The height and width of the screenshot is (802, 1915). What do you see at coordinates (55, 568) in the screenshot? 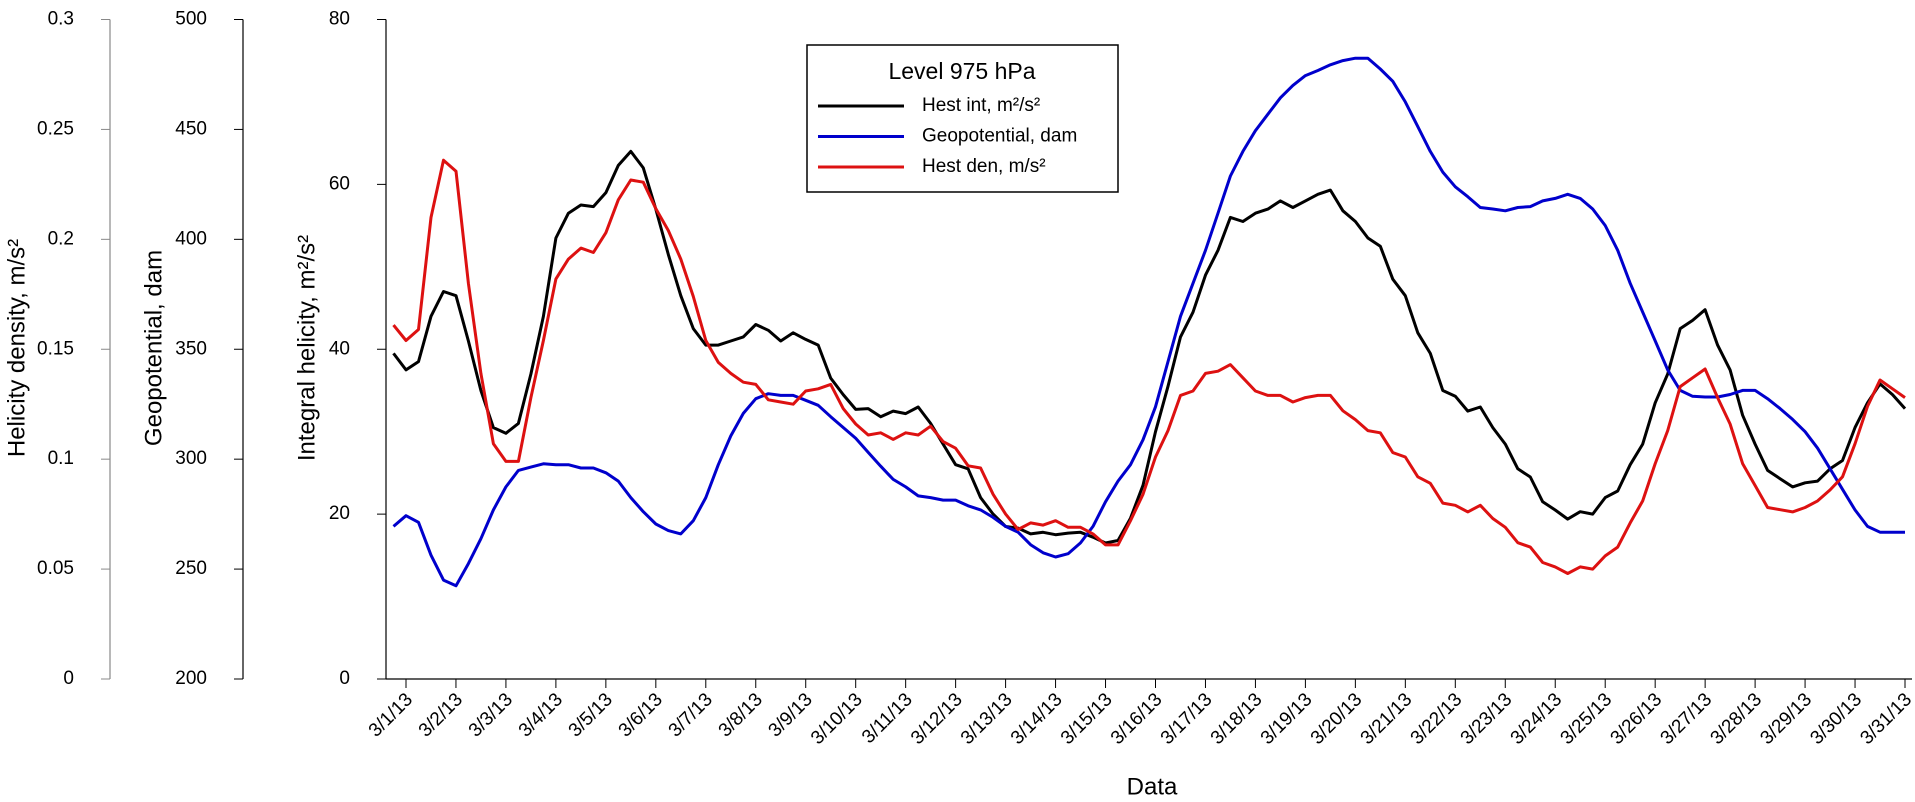
I see `y3-tick-label: 0.05` at bounding box center [55, 568].